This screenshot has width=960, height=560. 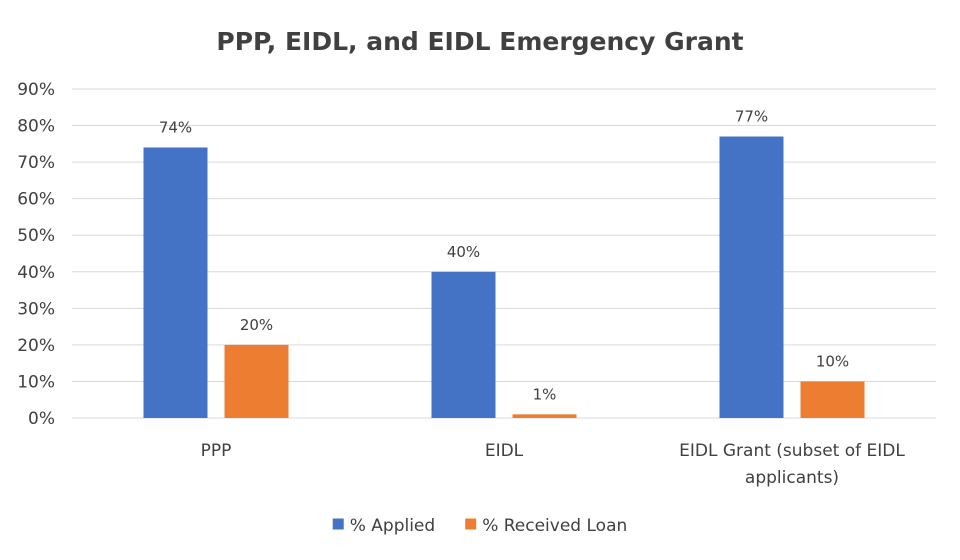 What do you see at coordinates (36, 163) in the screenshot?
I see `y-tick-label-70: 70%` at bounding box center [36, 163].